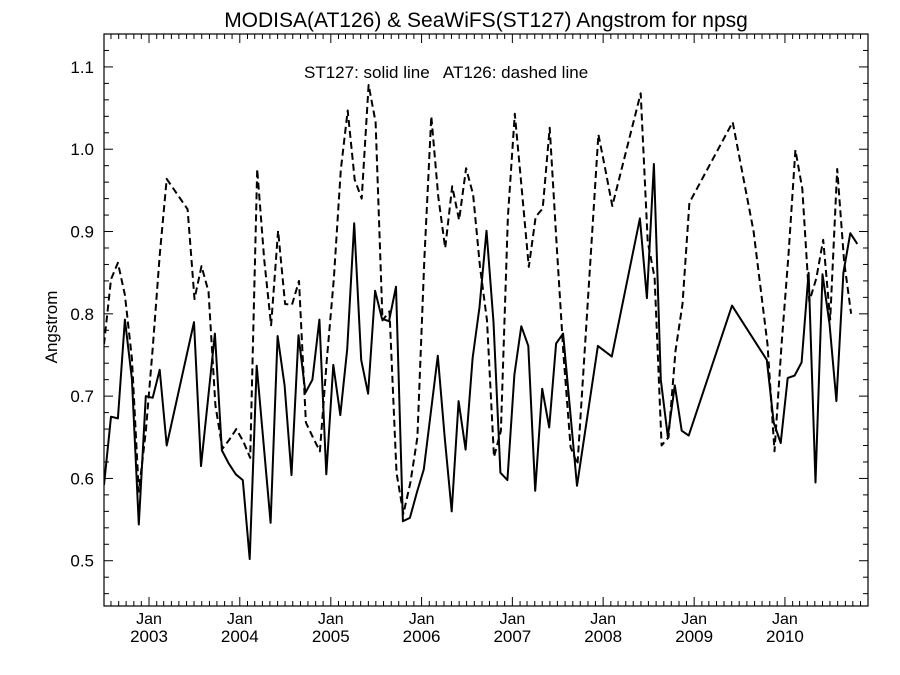  Describe the element at coordinates (785, 636) in the screenshot. I see `x-tick-year-label: 2010` at that location.